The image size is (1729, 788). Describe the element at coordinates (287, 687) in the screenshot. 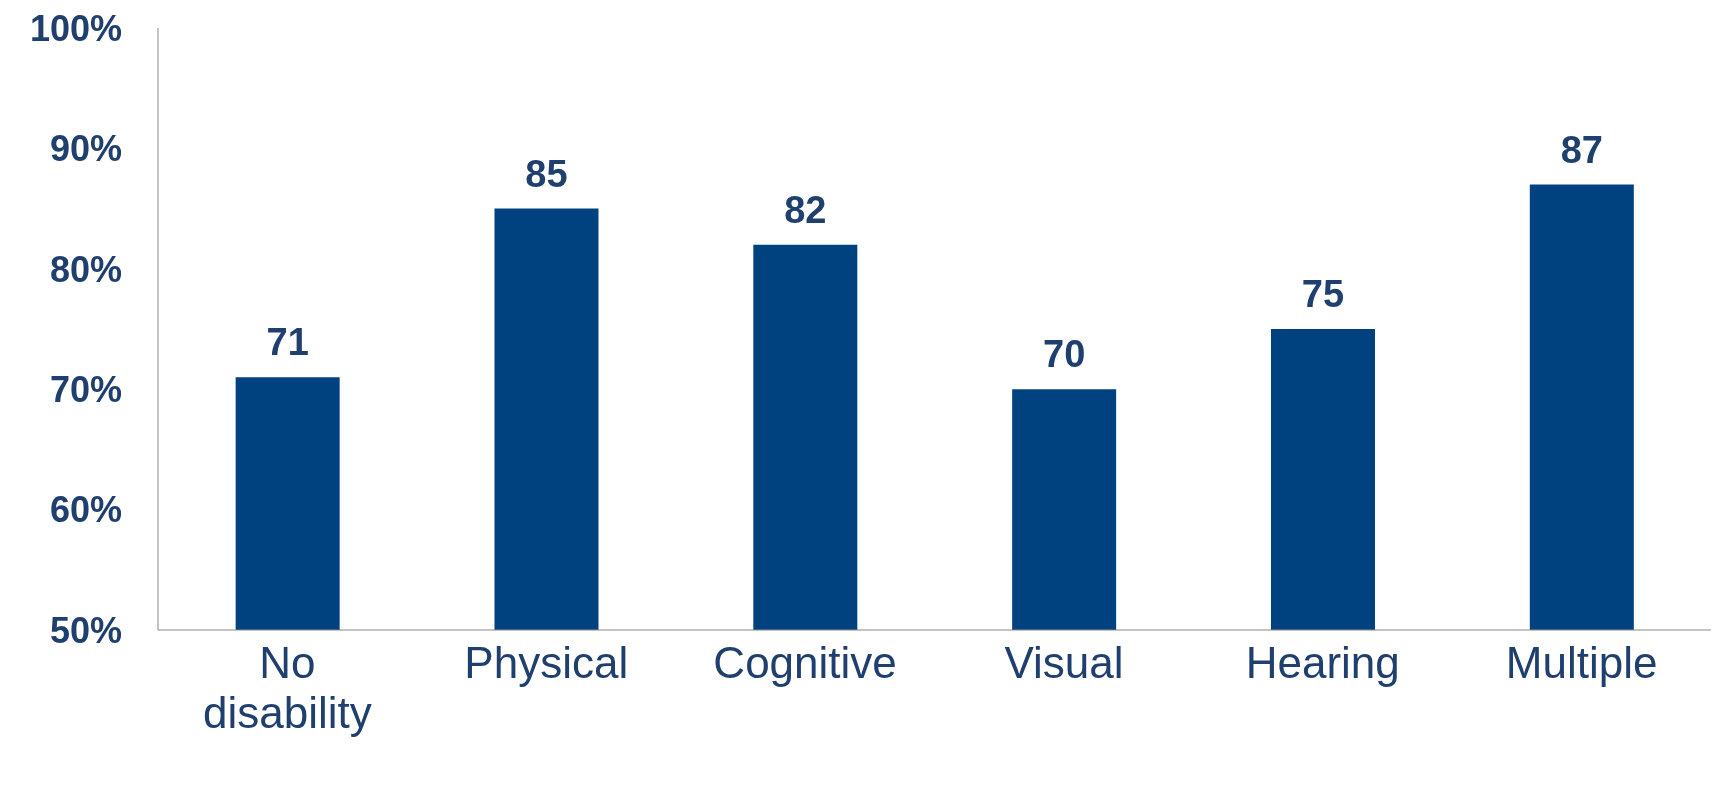

I see `x-tick-label: No disability` at that location.